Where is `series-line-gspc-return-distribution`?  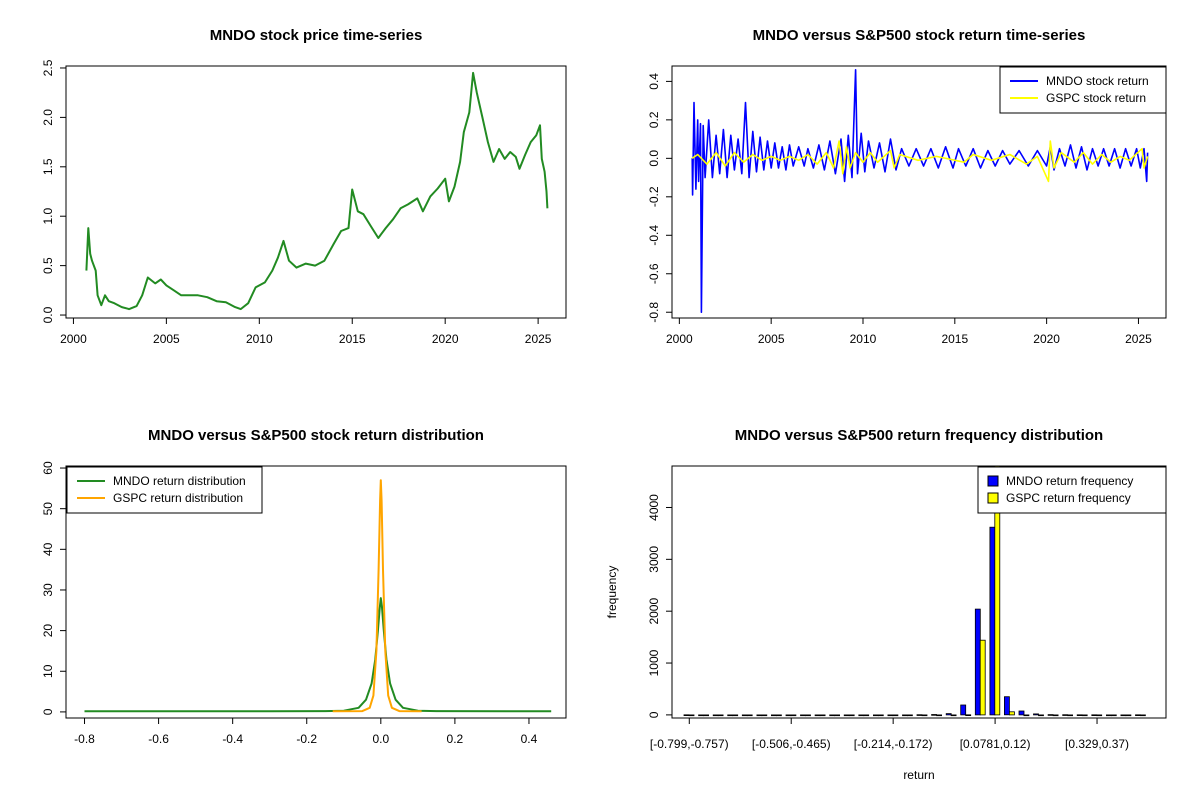 series-line-gspc-return-distribution is located at coordinates (377, 596).